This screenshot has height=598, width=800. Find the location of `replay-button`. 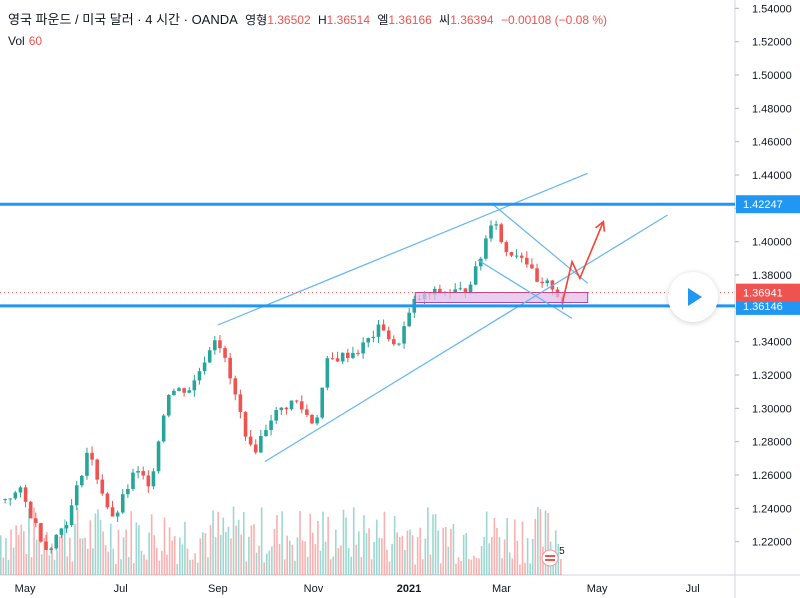

replay-button is located at coordinates (693, 297).